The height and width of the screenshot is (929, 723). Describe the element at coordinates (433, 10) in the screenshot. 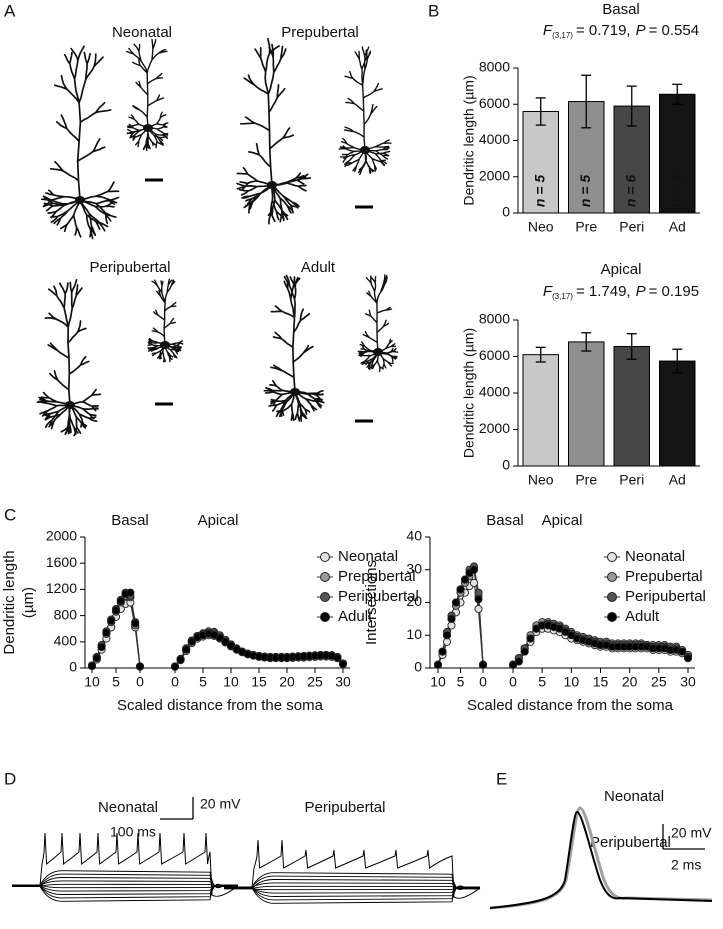

I see `panel-label: B` at that location.